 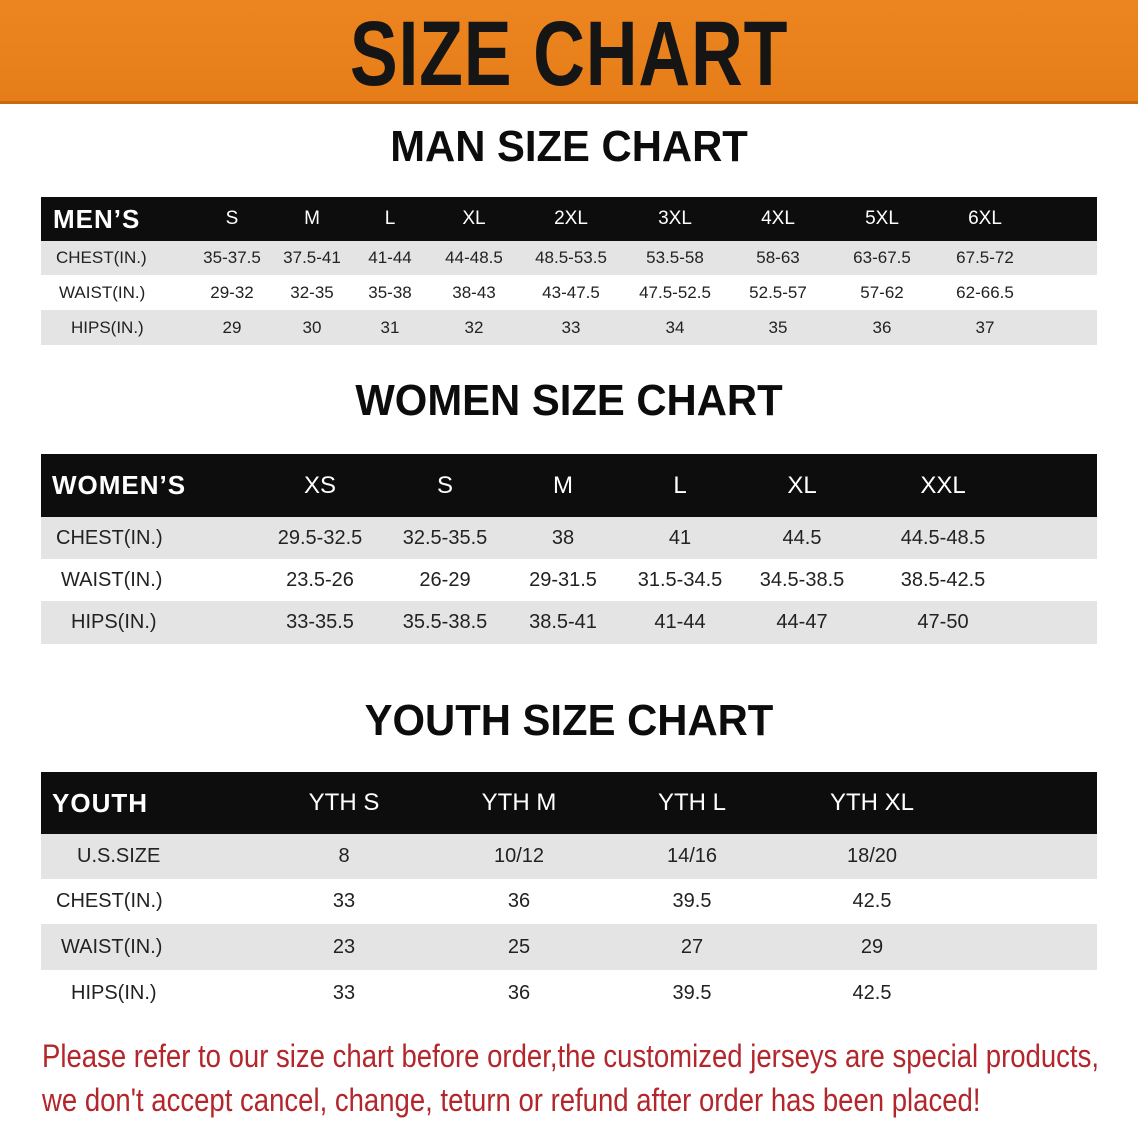 I want to click on table-cell: 63-67.5, so click(x=882, y=257).